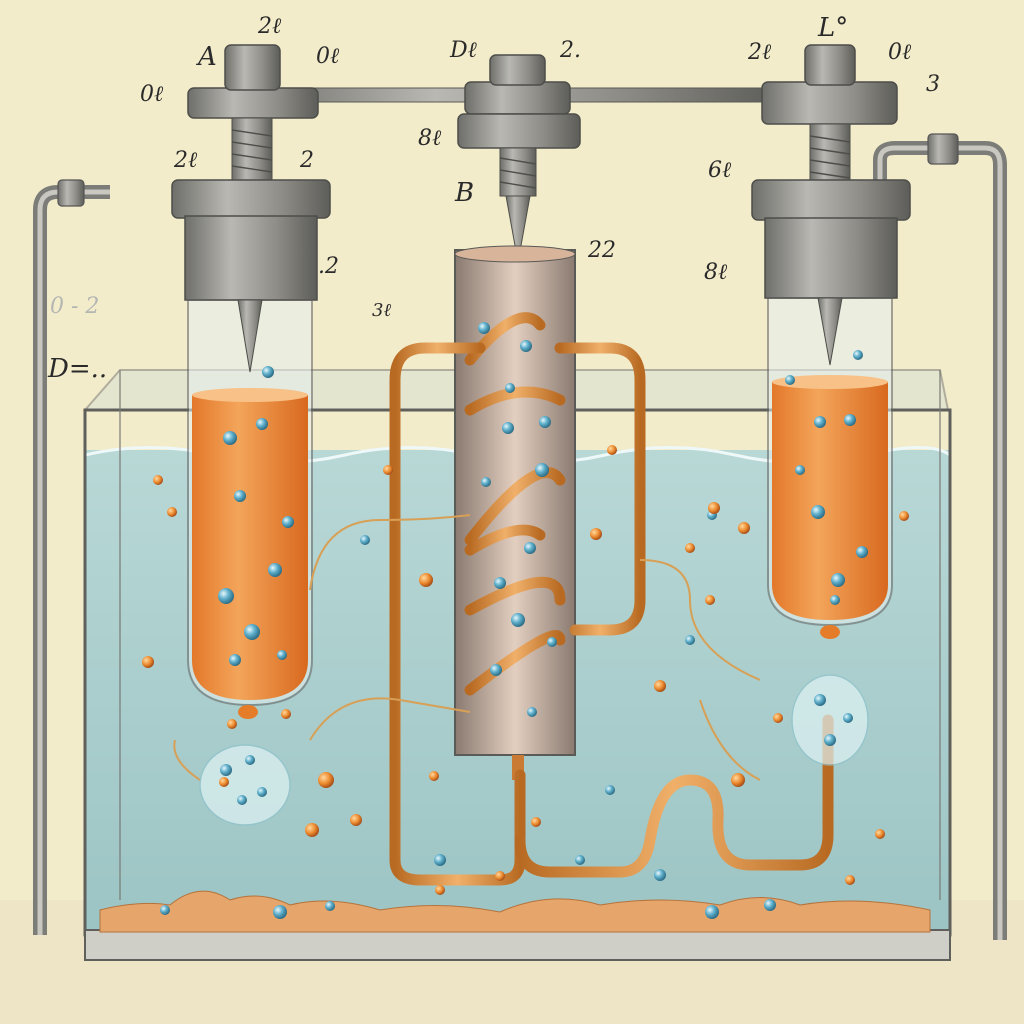 Image resolution: width=1024 pixels, height=1024 pixels. I want to click on left-vessel, so click(251, 381).